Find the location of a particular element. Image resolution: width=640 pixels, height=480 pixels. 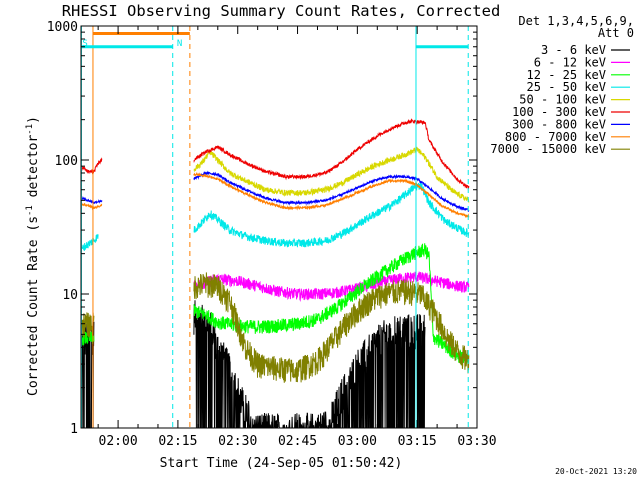

x-tick-label-1: 02:00 is located at coordinates (118, 441).